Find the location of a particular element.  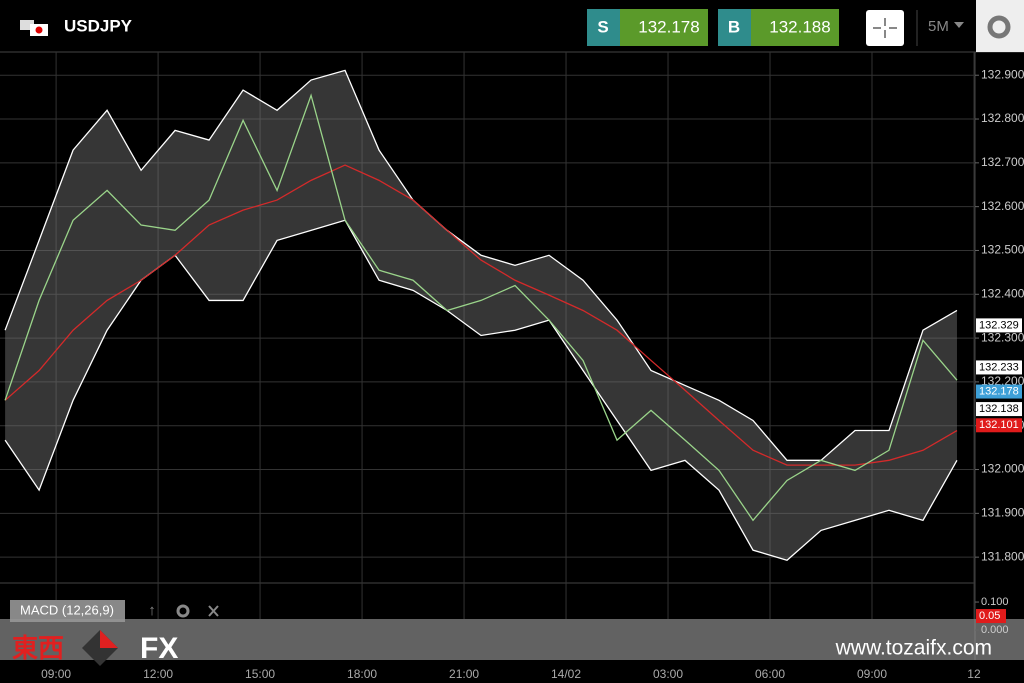

settings-icon is located at coordinates (999, 27).